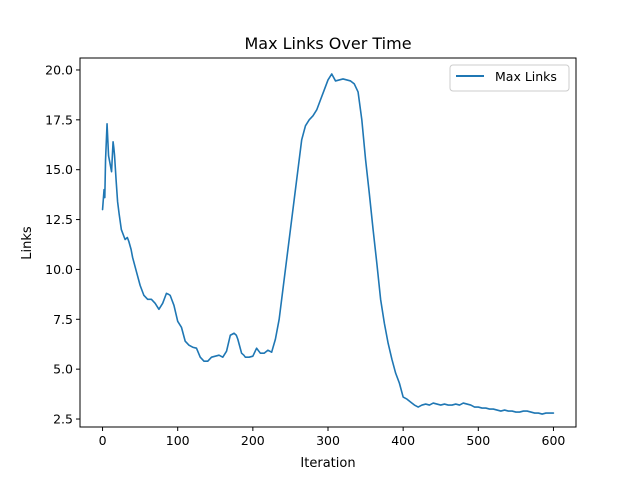  Describe the element at coordinates (63, 319) in the screenshot. I see `y-tick-label: 7.5` at that location.